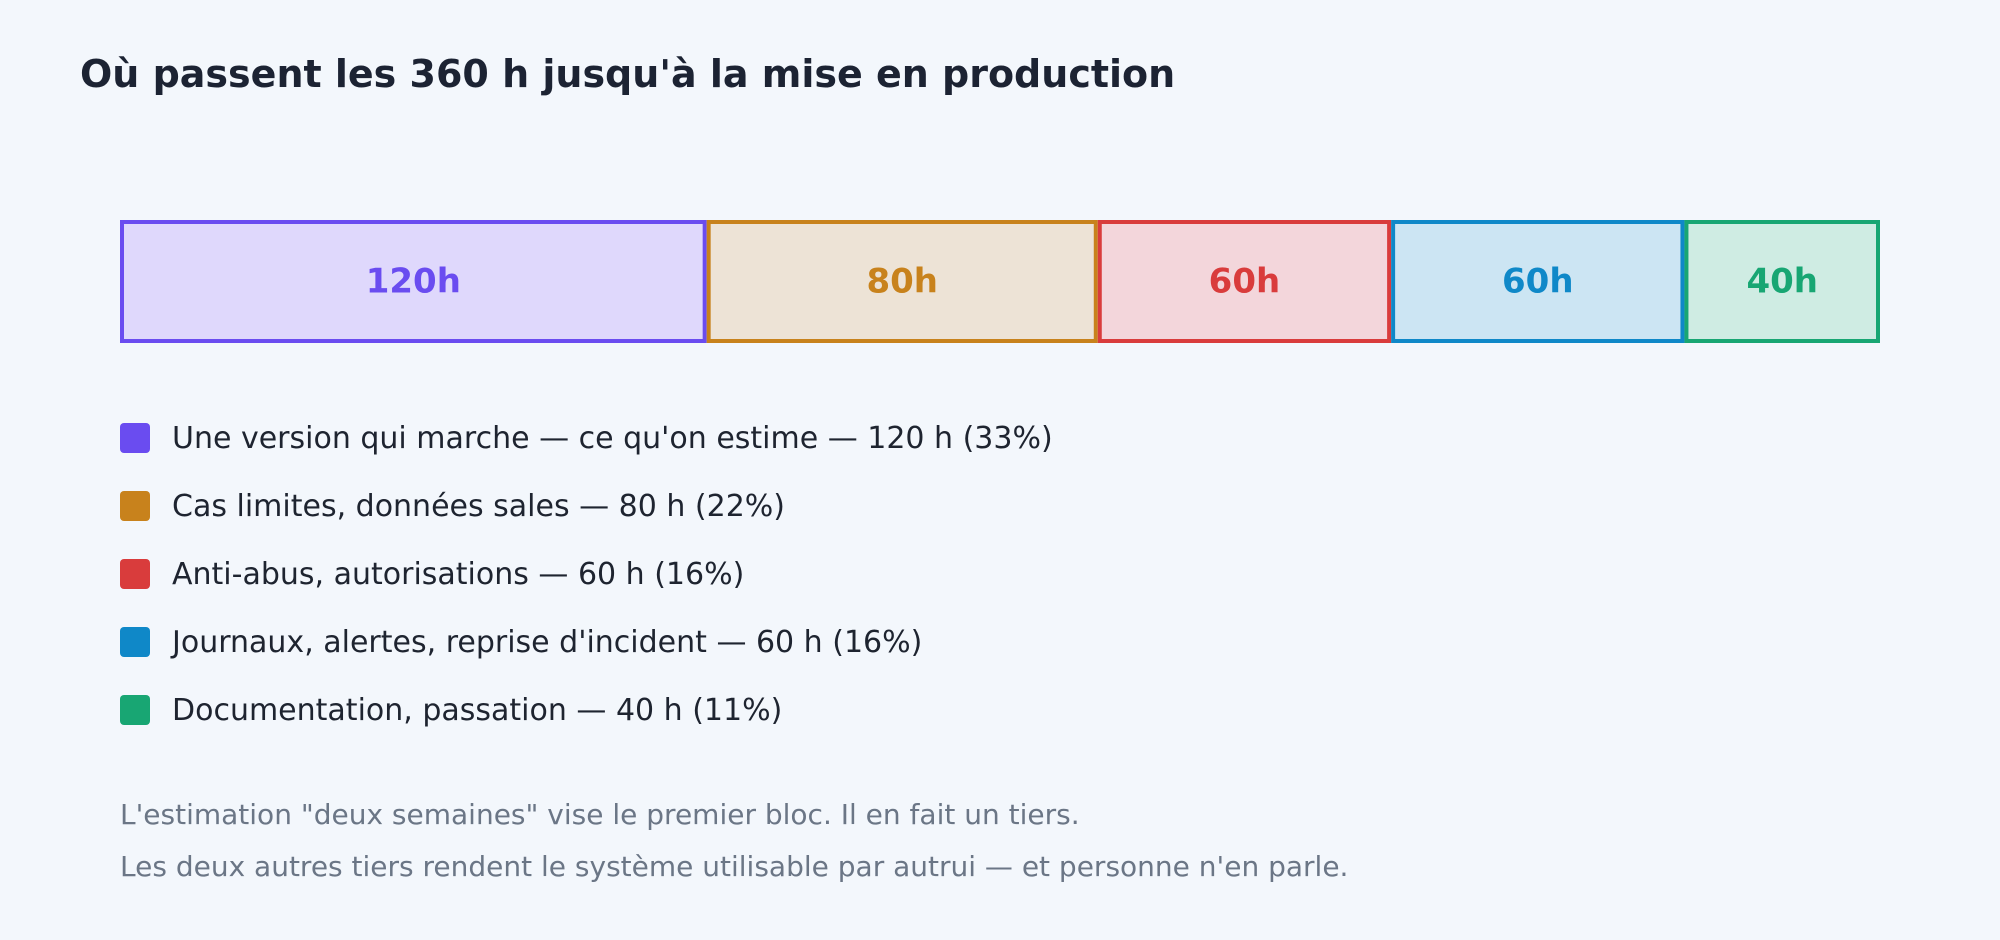  Describe the element at coordinates (479, 506) in the screenshot. I see `legend-label: Cas limites, données sales — 80 h (22%)` at that location.